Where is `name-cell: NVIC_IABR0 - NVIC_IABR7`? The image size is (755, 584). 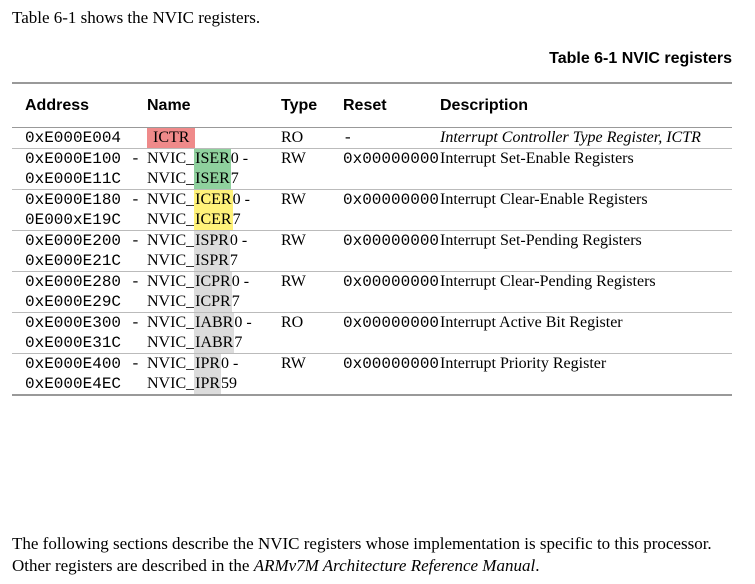 name-cell: NVIC_IABR0 - NVIC_IABR7 is located at coordinates (214, 333).